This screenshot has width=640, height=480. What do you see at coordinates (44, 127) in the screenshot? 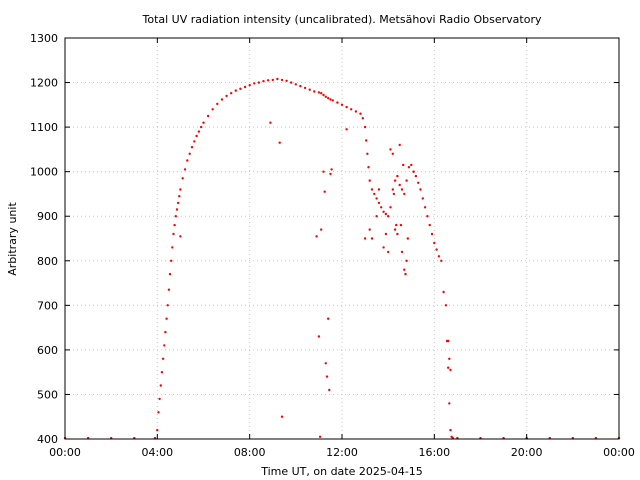
I see `y-tick-label: 1100` at bounding box center [44, 127].